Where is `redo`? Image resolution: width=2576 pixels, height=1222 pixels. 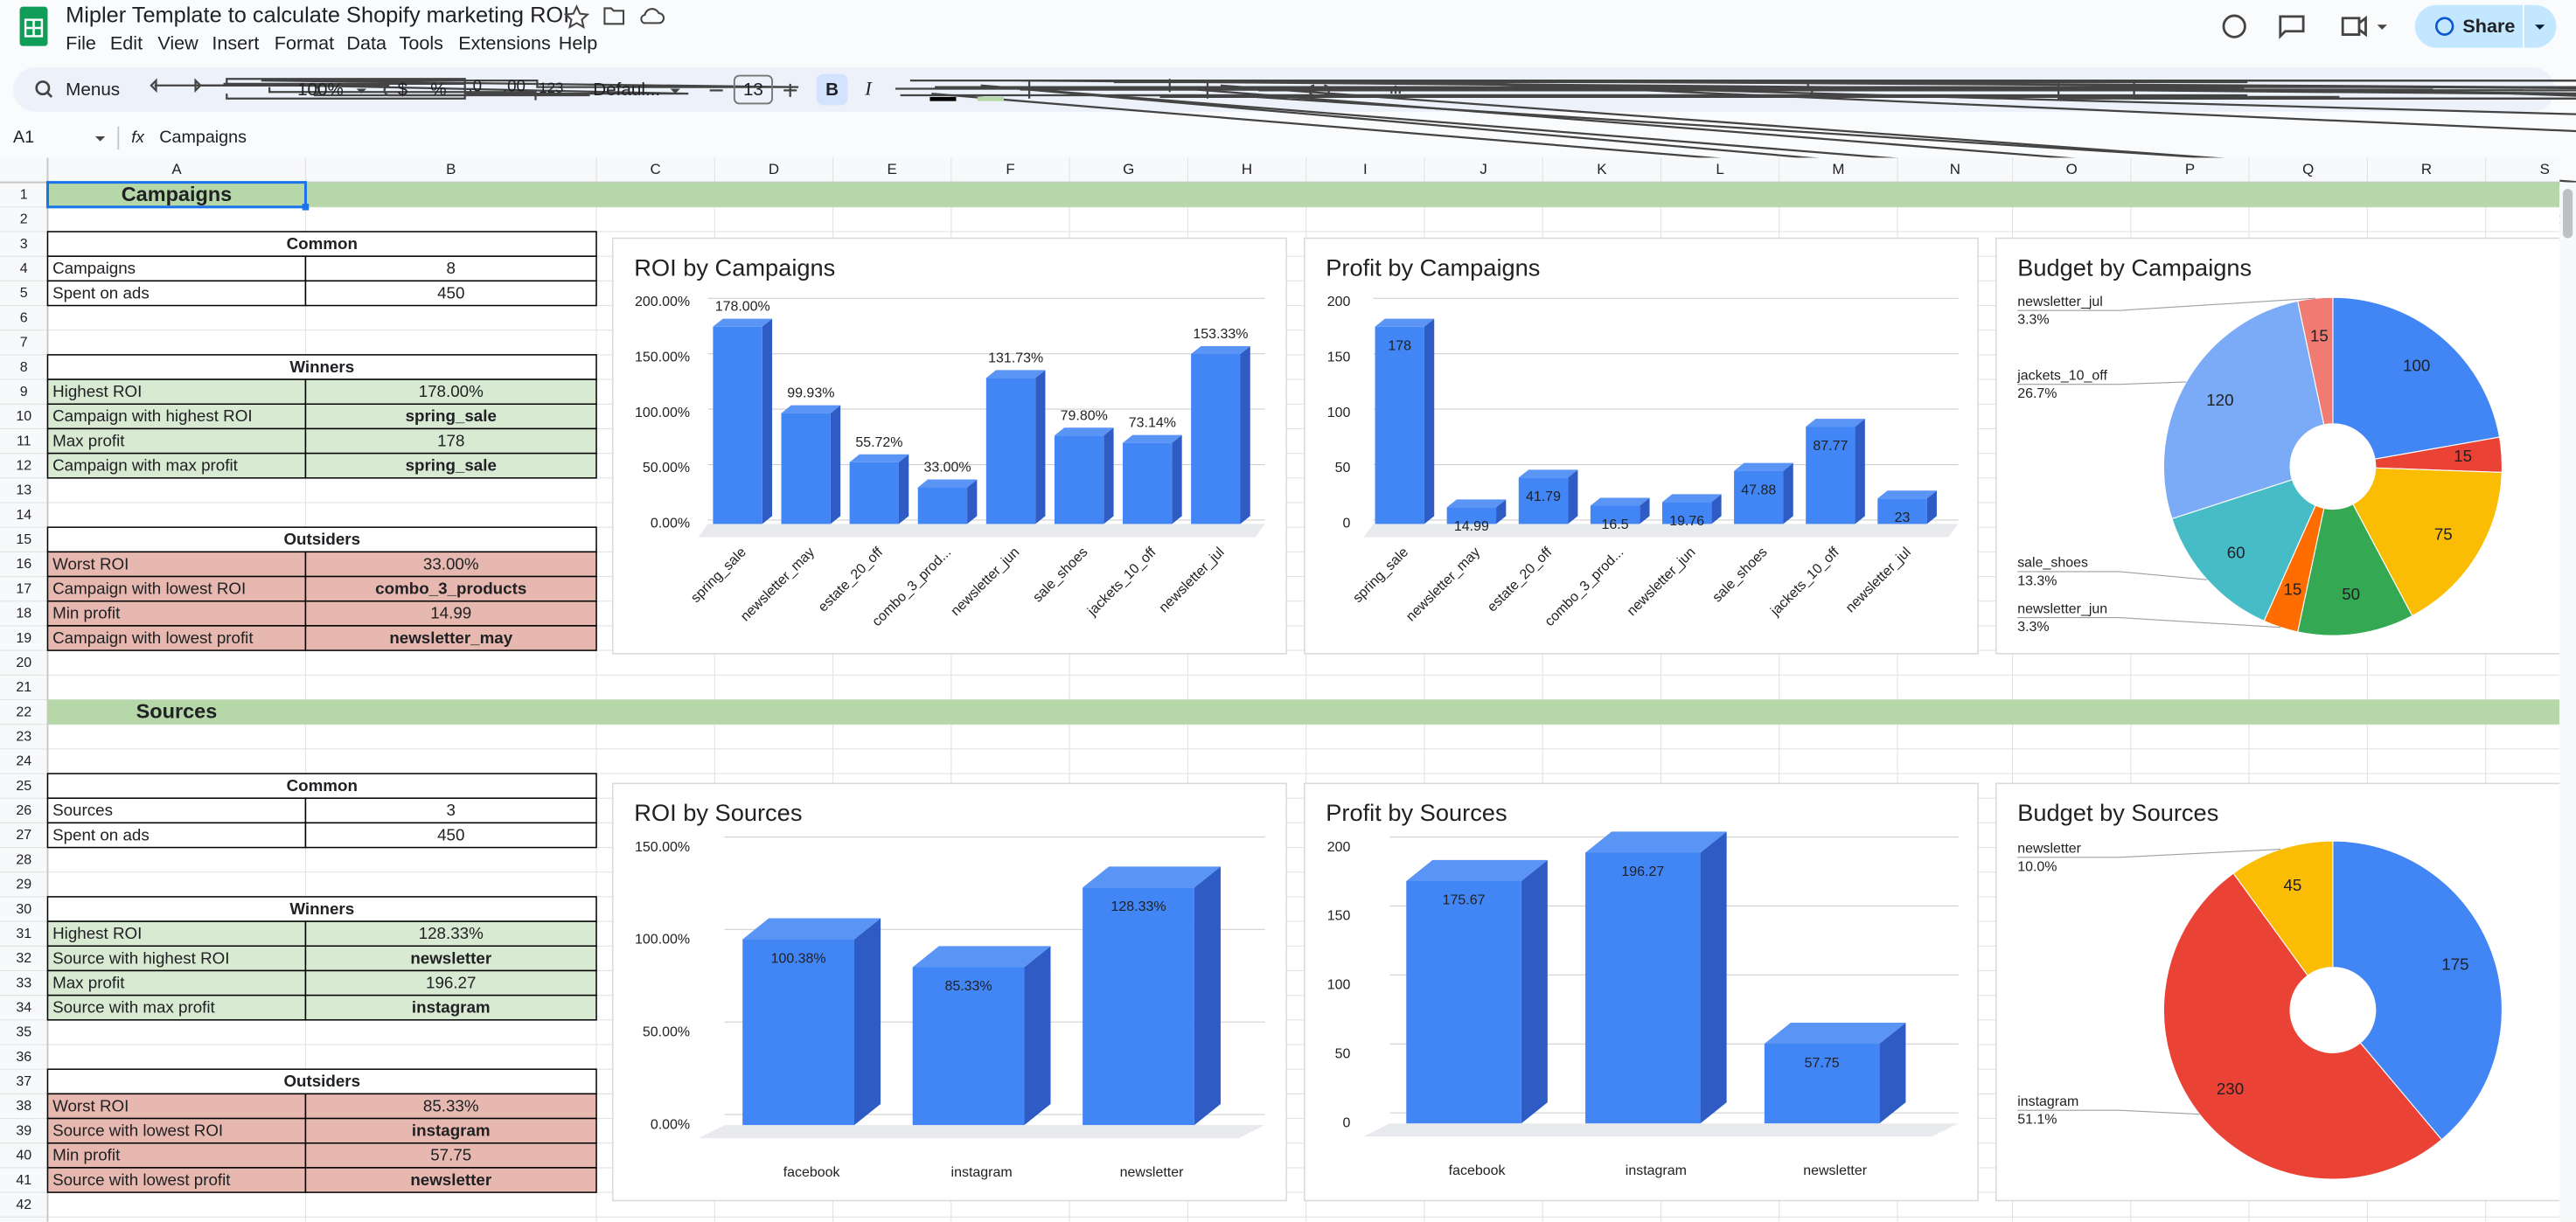
redo is located at coordinates (392, 87).